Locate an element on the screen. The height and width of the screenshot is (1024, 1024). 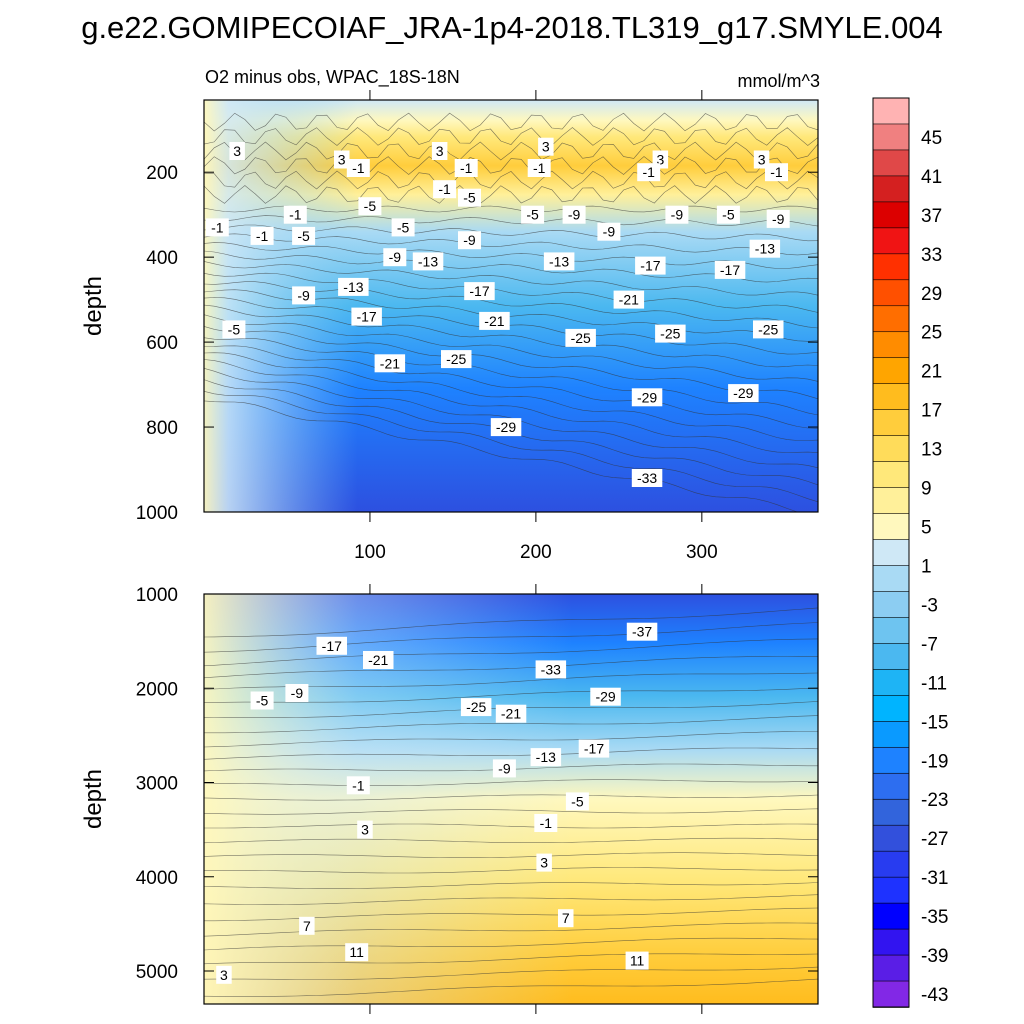
contour-label-text: -17 is located at coordinates (650, 266).